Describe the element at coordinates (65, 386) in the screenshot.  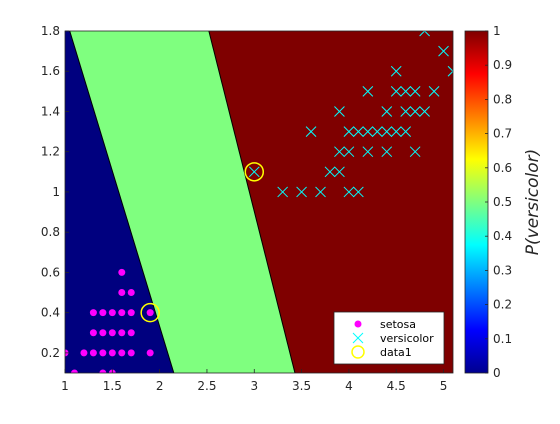
I see `x-tick-label: 1` at that location.